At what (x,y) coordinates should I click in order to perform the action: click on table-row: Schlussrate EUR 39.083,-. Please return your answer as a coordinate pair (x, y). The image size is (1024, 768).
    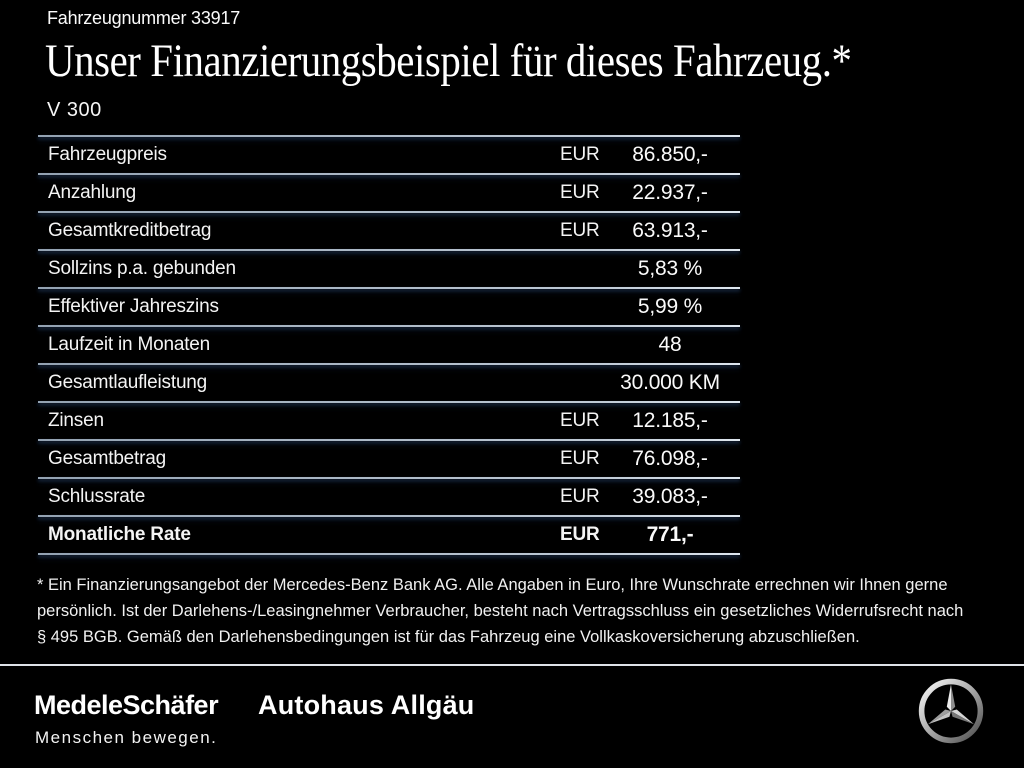
    Looking at the image, I should click on (389, 497).